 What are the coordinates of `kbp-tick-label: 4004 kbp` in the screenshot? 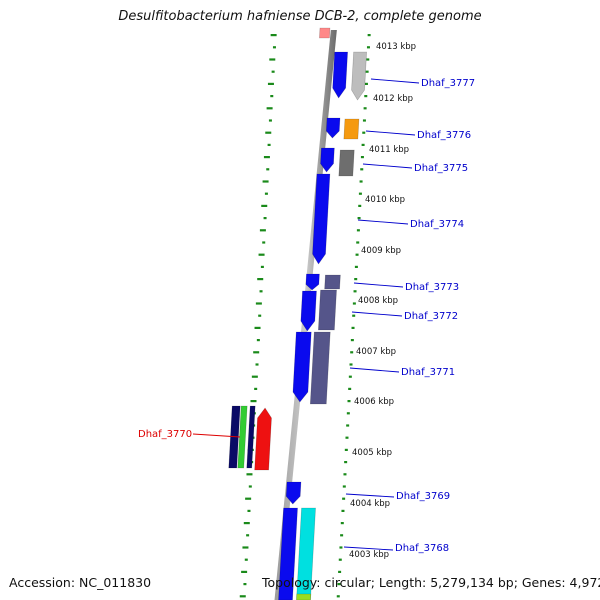 It's located at (370, 504).